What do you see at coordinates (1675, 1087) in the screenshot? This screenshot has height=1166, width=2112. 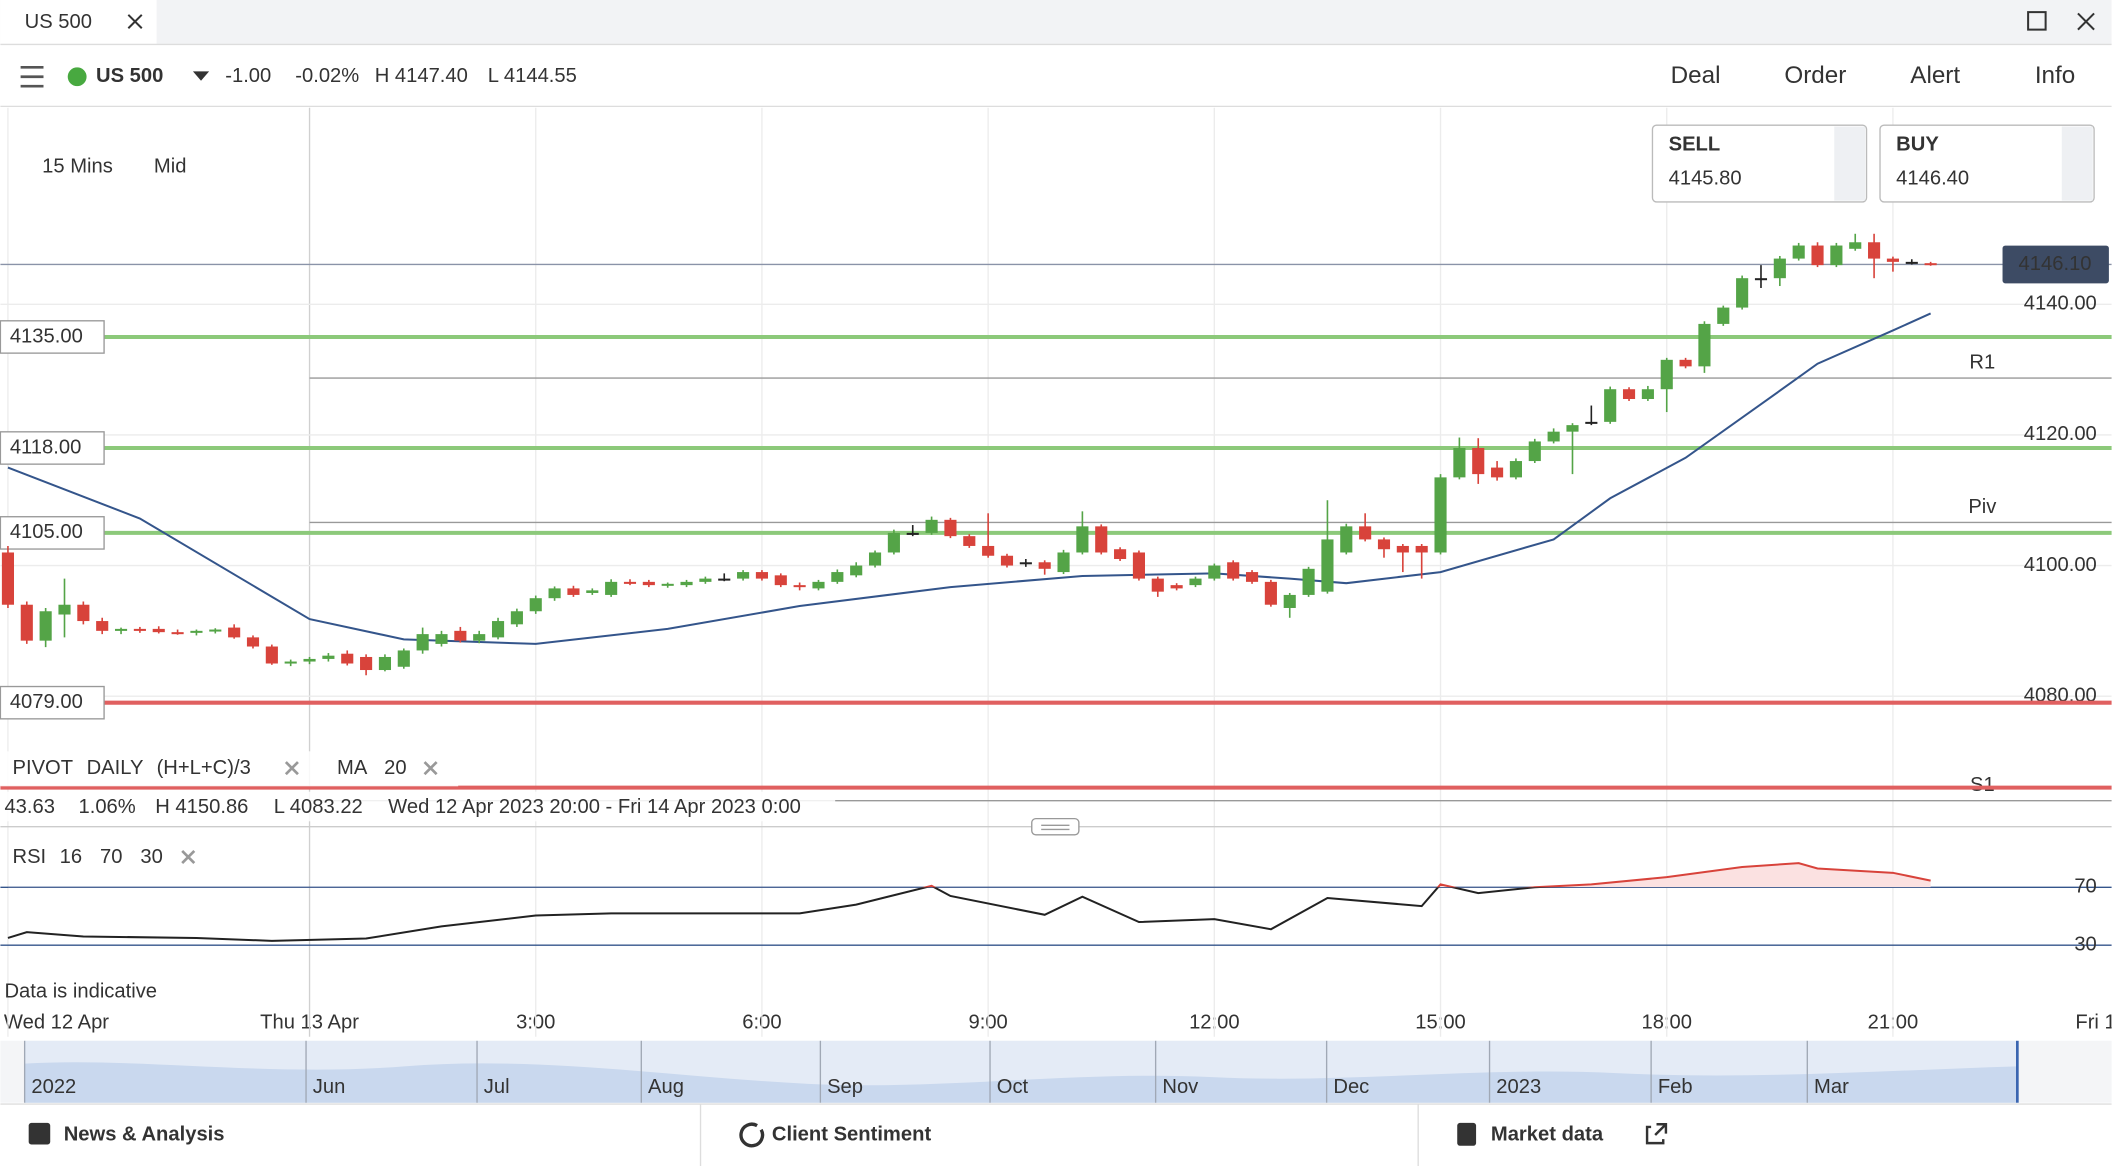 I see `navigator-label: Feb` at bounding box center [1675, 1087].